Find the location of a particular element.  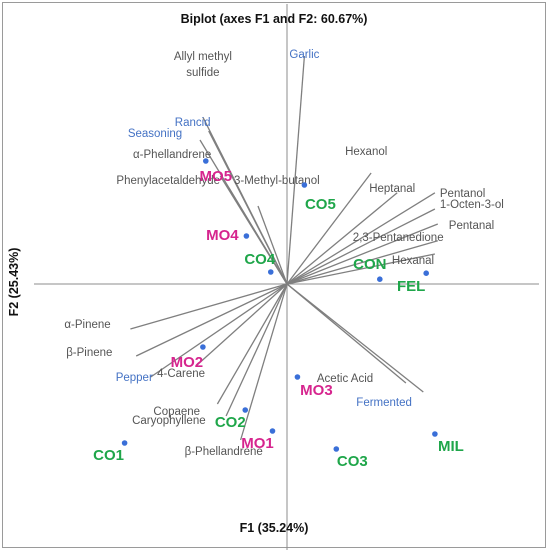

variable-label-α-phellandrene: α-Phellandrene is located at coordinates (172, 155).